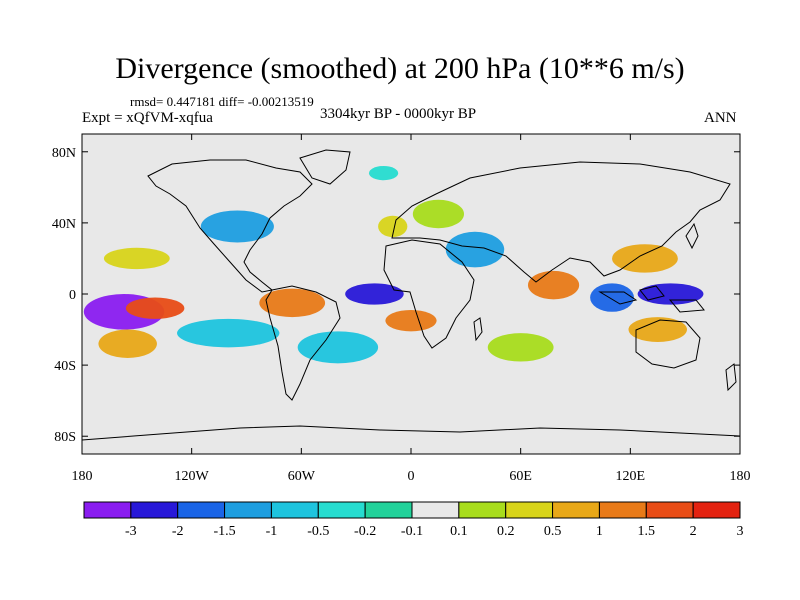  What do you see at coordinates (82, 476) in the screenshot?
I see `x-tick-label-0: 180` at bounding box center [82, 476].